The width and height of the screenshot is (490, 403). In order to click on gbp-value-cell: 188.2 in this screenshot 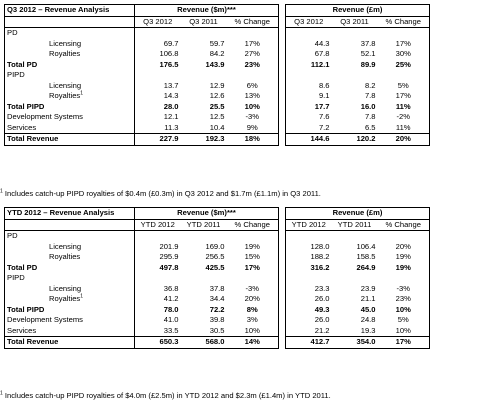, I will do `click(308, 257)`.